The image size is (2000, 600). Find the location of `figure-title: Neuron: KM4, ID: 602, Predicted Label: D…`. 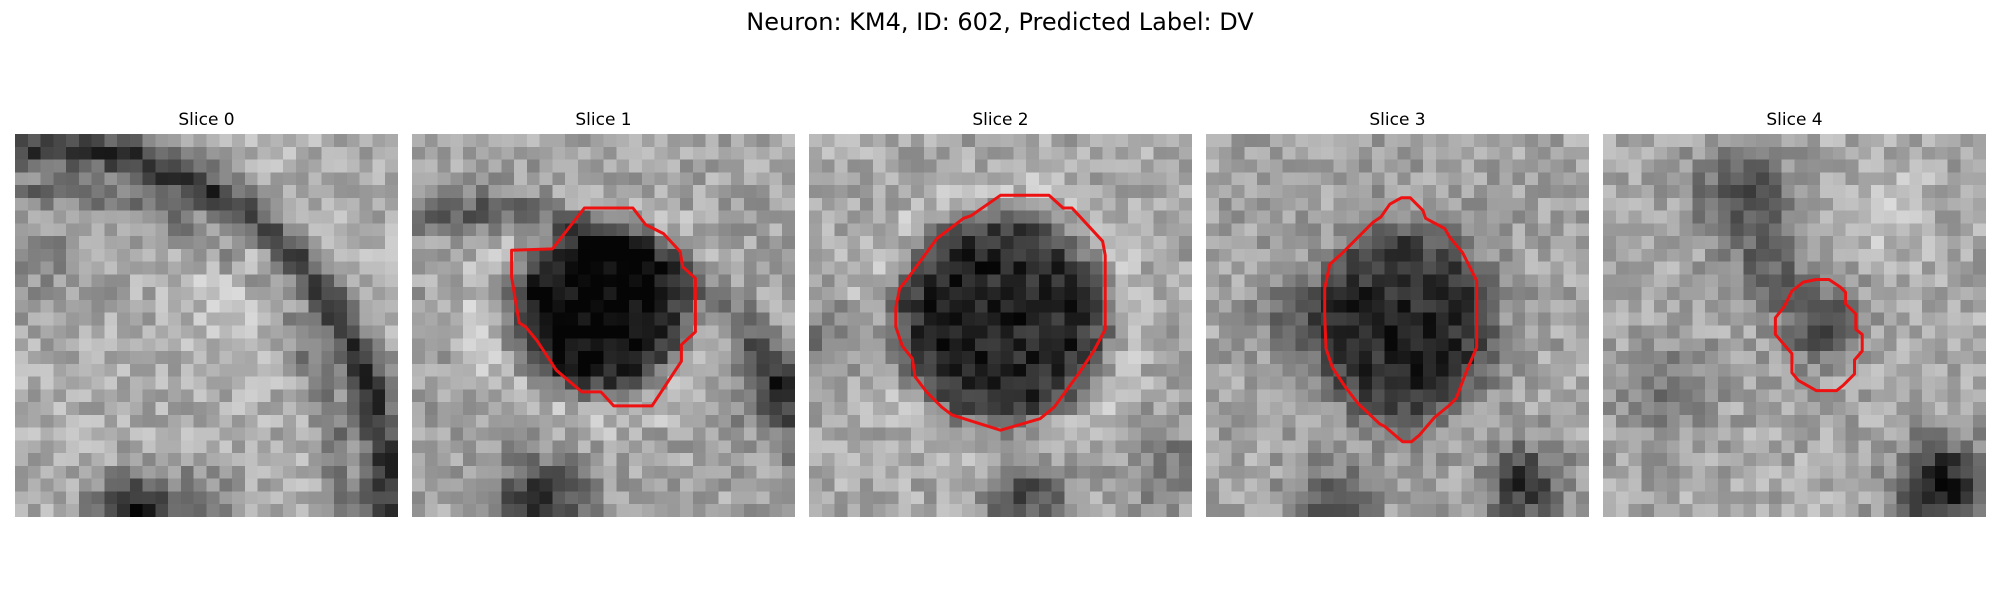

figure-title: Neuron: KM4, ID: 602, Predicted Label: D… is located at coordinates (1000, 22).